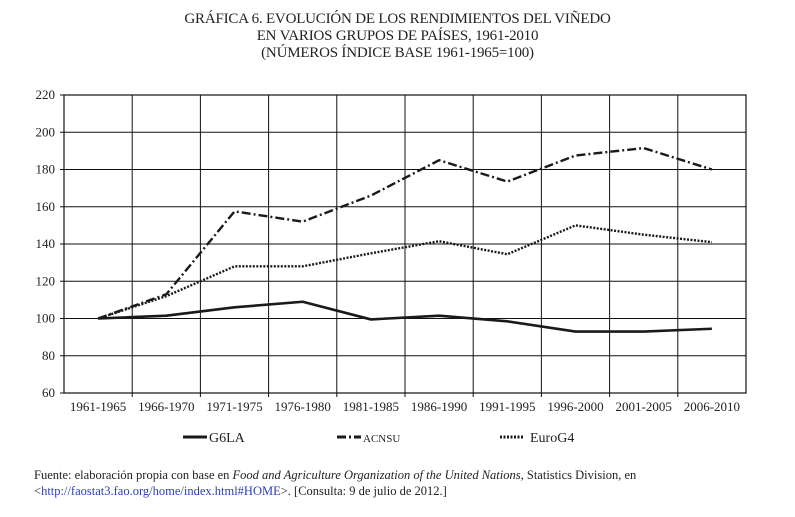 This screenshot has height=517, width=795. Describe the element at coordinates (46, 206) in the screenshot. I see `y-tick-label: 160` at that location.